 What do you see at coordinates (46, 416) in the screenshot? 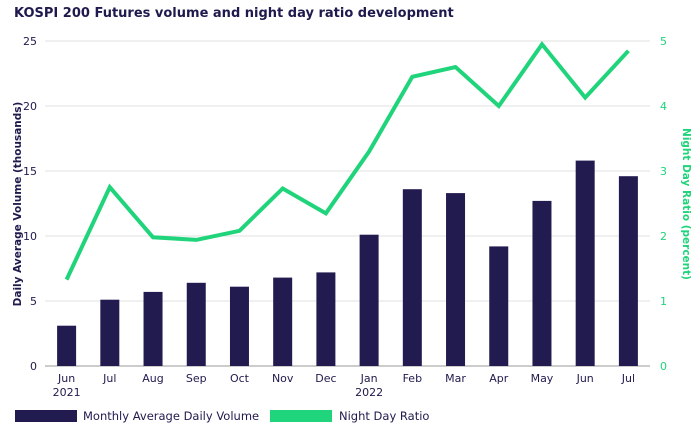
I see `legend-swatch-volume` at bounding box center [46, 416].